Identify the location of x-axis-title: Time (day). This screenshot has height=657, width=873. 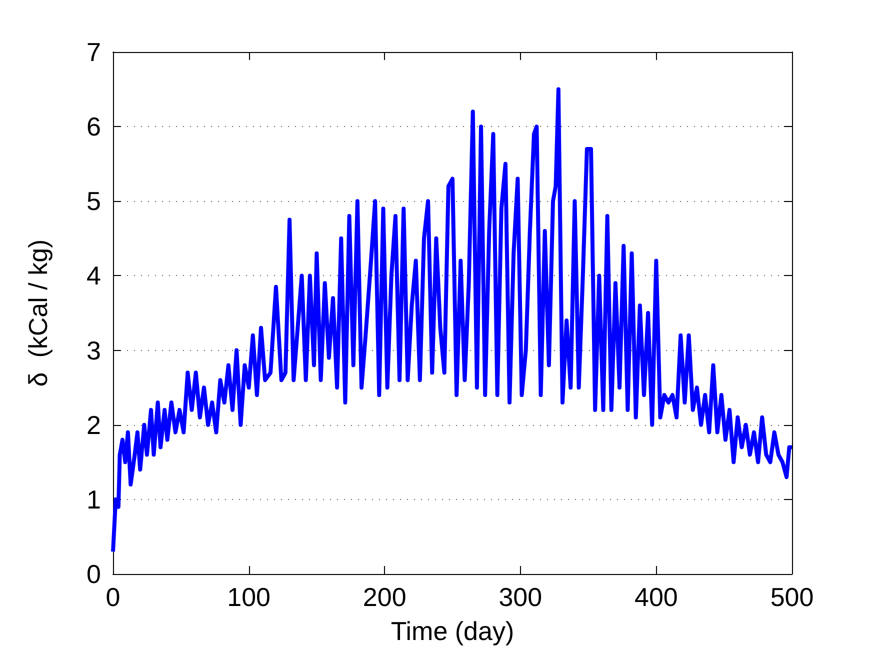
(452, 631).